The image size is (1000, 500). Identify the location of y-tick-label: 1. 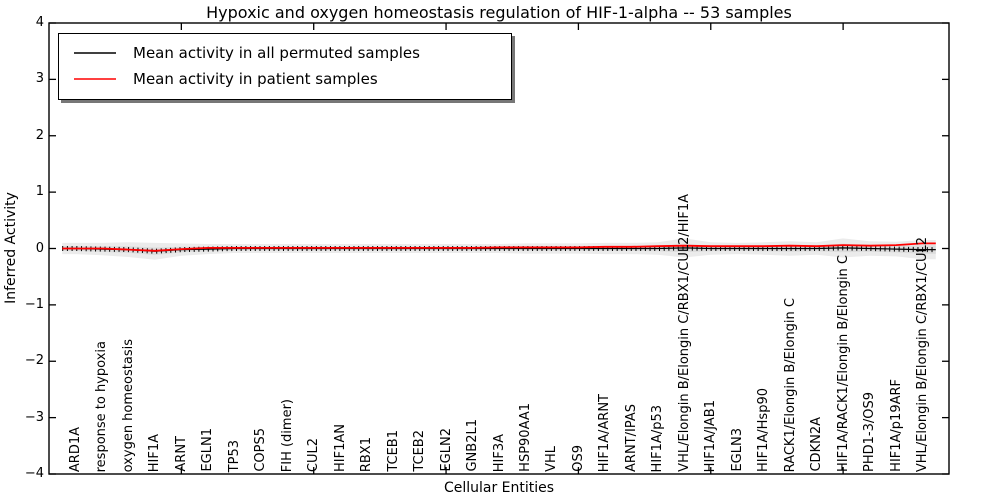
(39, 192).